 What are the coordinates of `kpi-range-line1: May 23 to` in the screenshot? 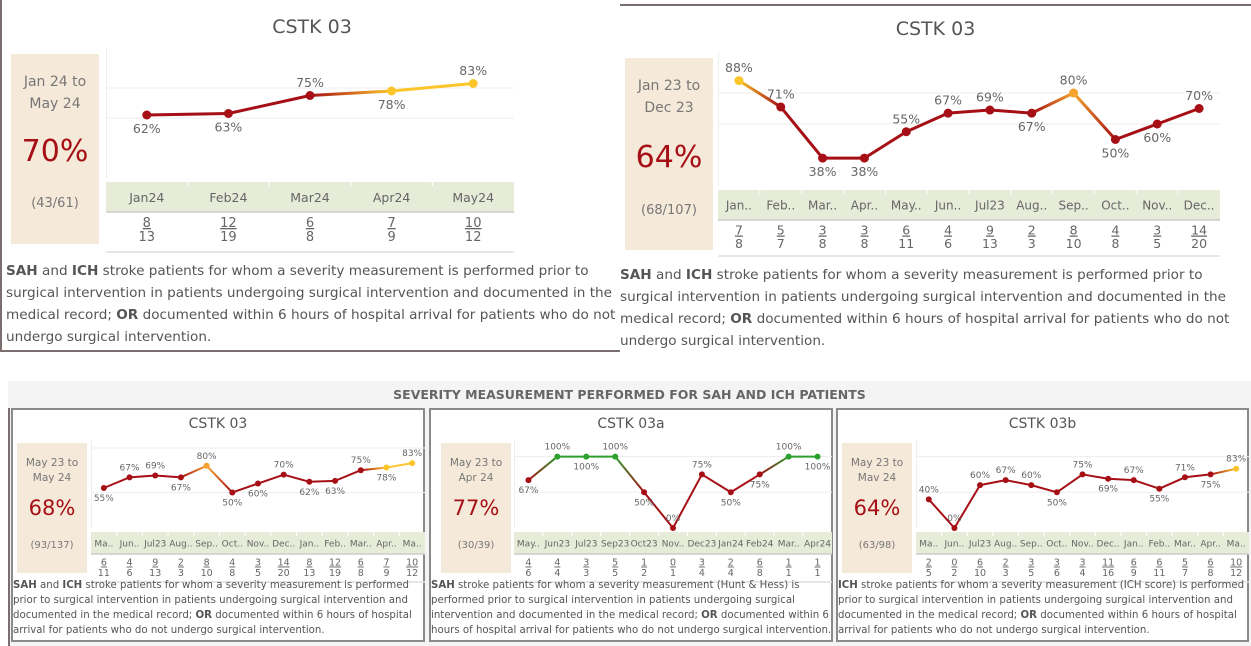 It's located at (52, 463).